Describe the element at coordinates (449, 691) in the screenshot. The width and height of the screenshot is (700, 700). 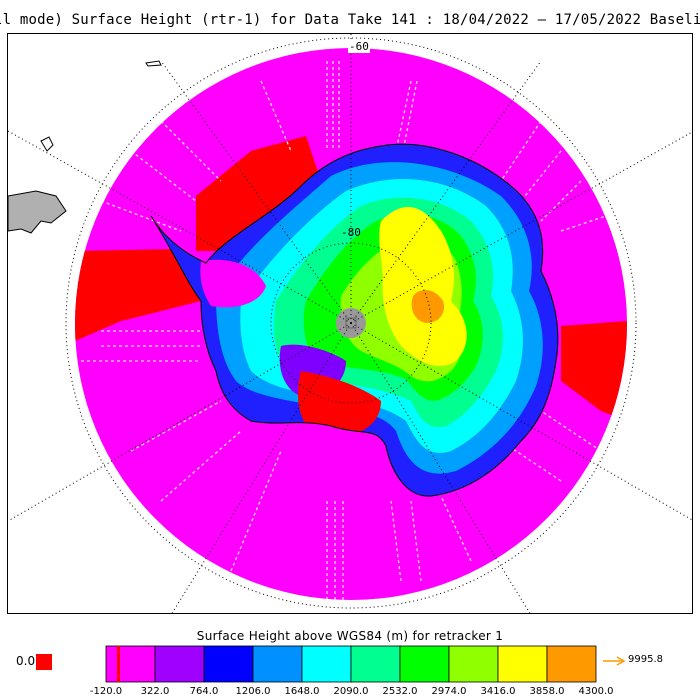
I see `legend-tick-label: 2974.0` at that location.